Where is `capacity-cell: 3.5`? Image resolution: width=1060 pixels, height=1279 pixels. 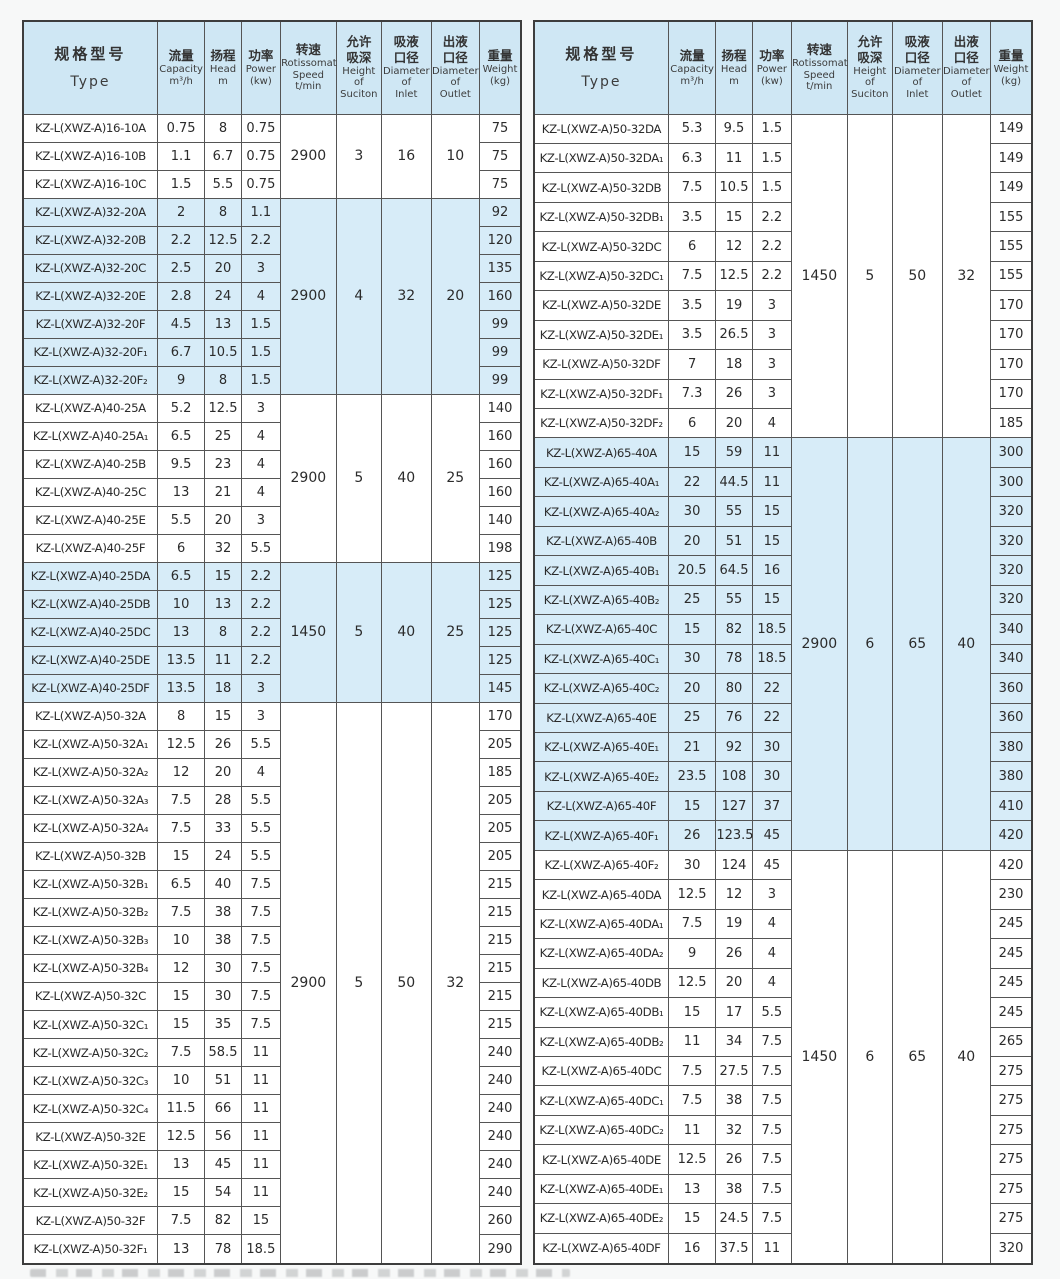 capacity-cell: 3.5 is located at coordinates (692, 335).